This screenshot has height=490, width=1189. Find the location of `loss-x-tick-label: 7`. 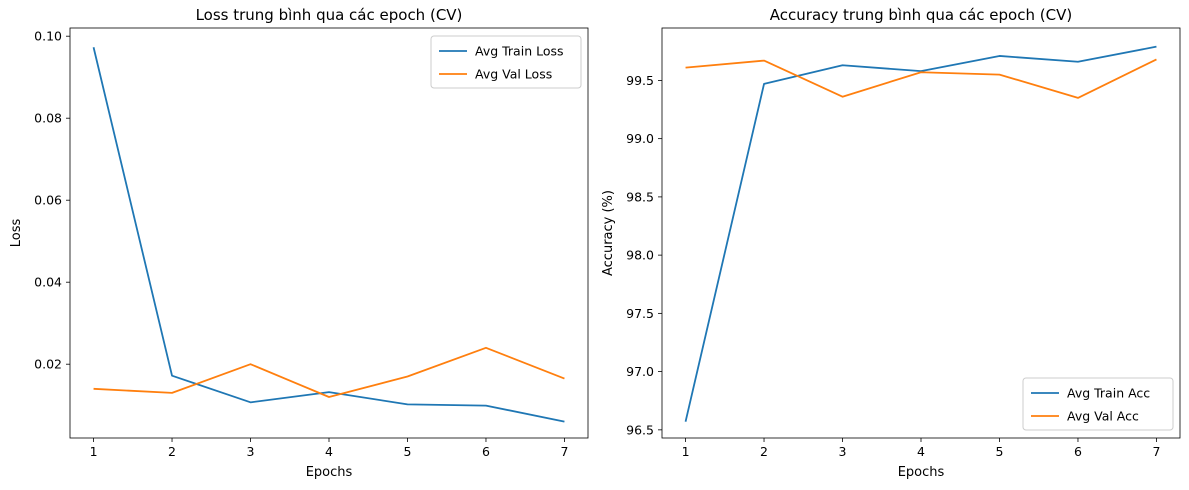

loss-x-tick-label: 7 is located at coordinates (564, 451).